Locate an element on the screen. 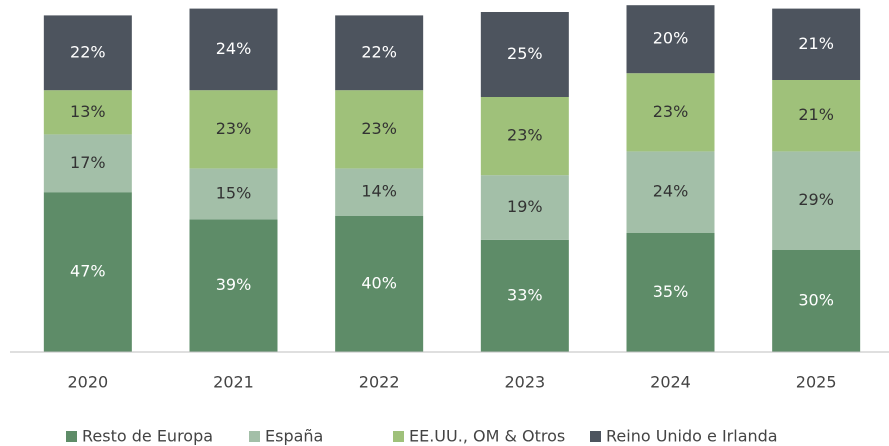 This screenshot has height=446, width=889. x-tick-label: 2025 is located at coordinates (816, 382).